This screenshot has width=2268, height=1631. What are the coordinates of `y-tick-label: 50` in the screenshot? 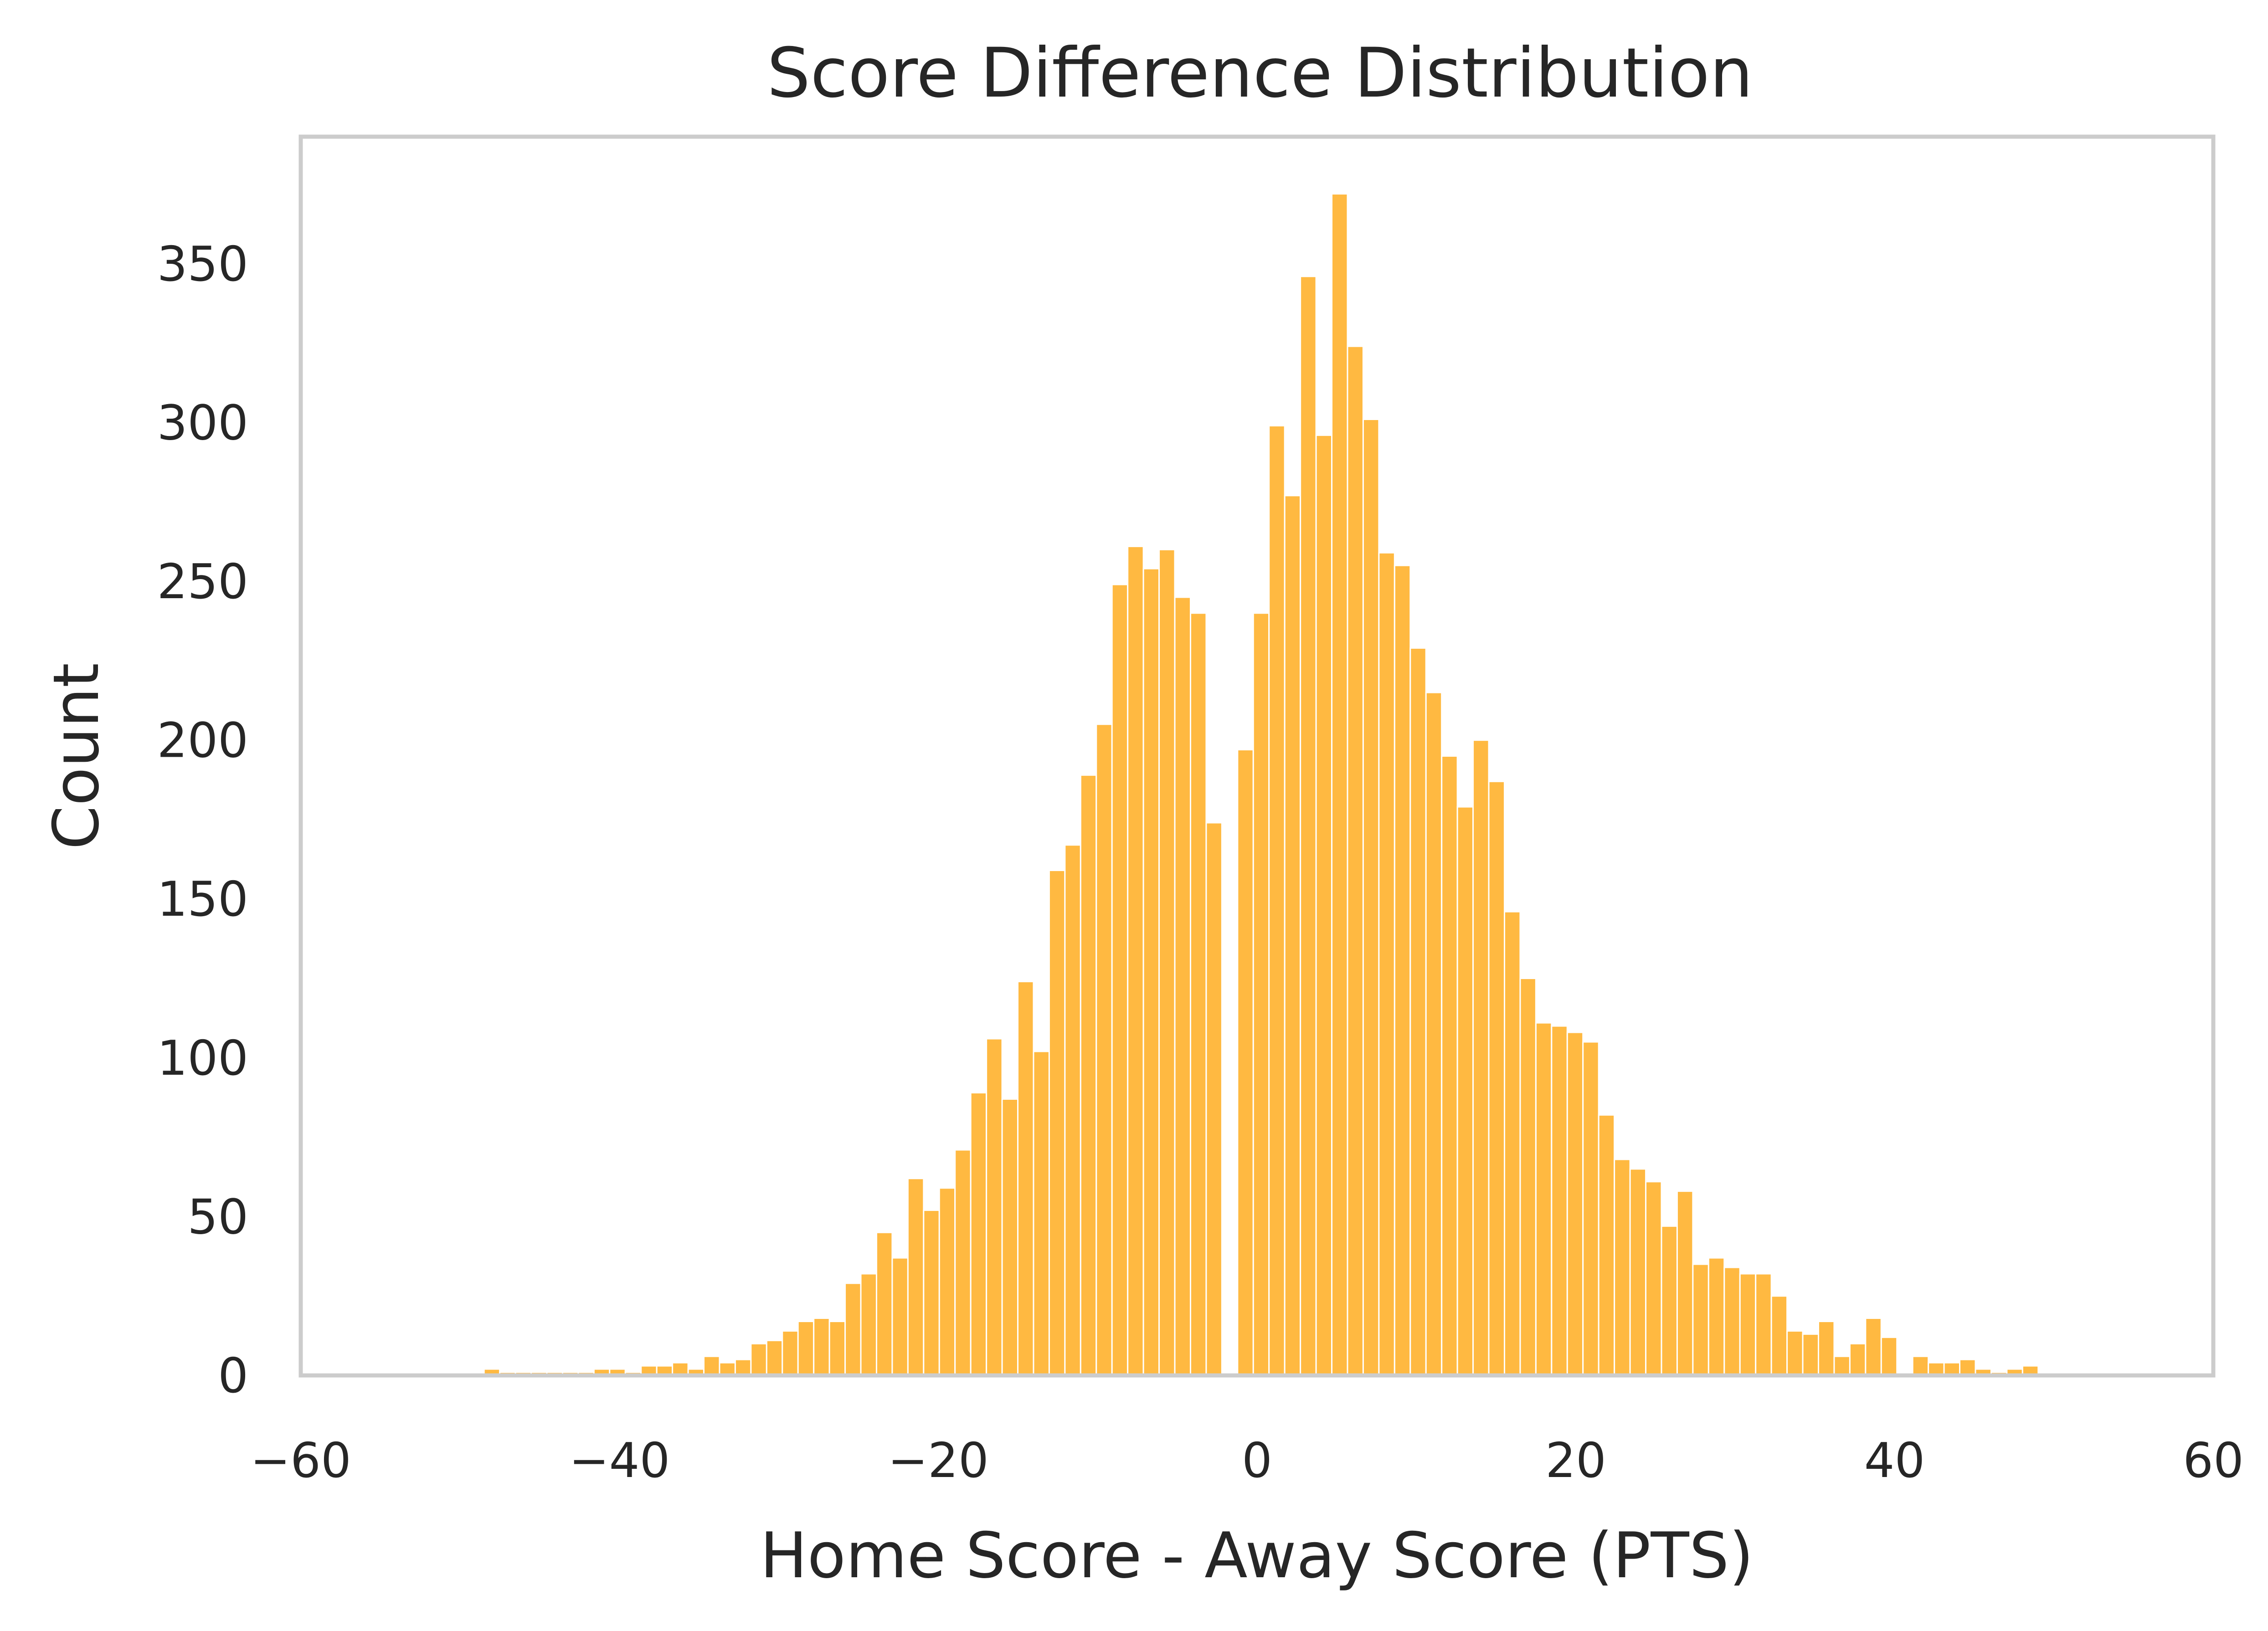 It's located at (217, 1217).